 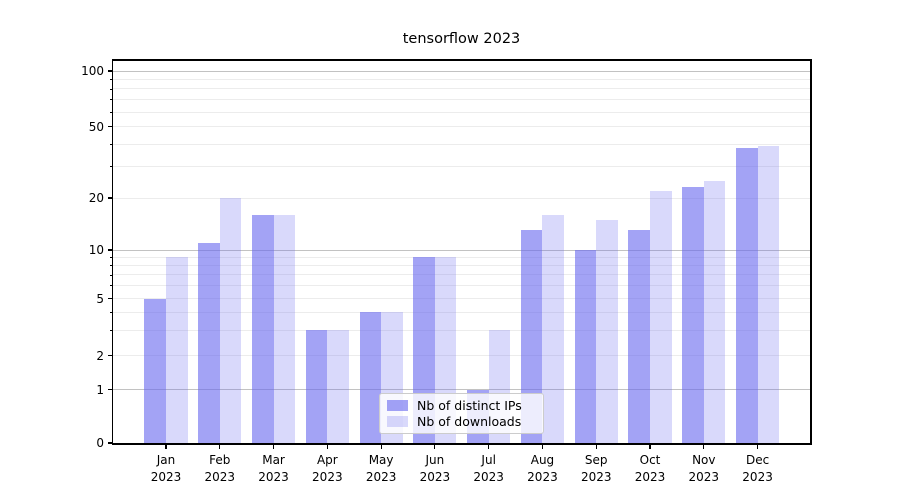 I want to click on y-tick-label: 1, so click(x=100, y=389).